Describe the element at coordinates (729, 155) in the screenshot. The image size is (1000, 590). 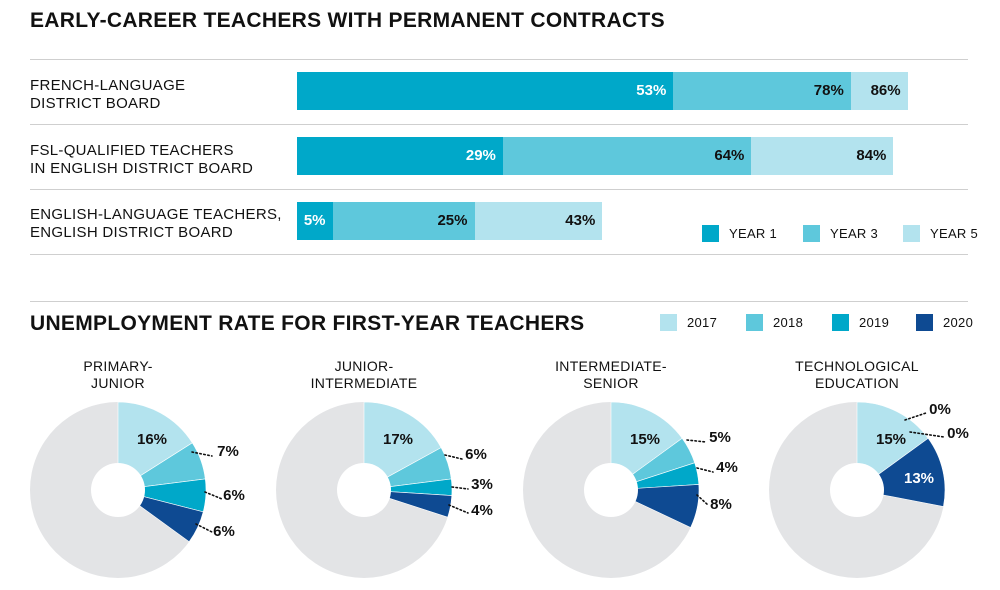
I see `bar-value-label: 64%` at that location.